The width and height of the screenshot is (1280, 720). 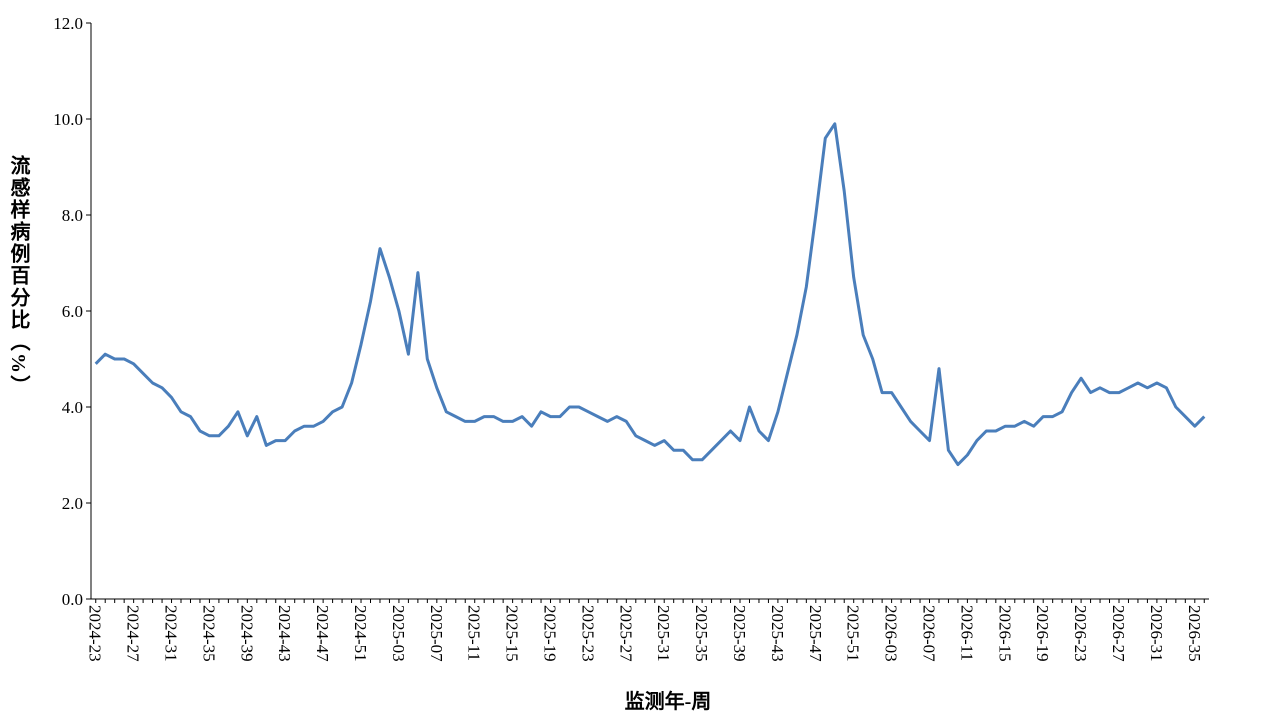 I want to click on x-tick-label: 2024-31, so click(x=171, y=633).